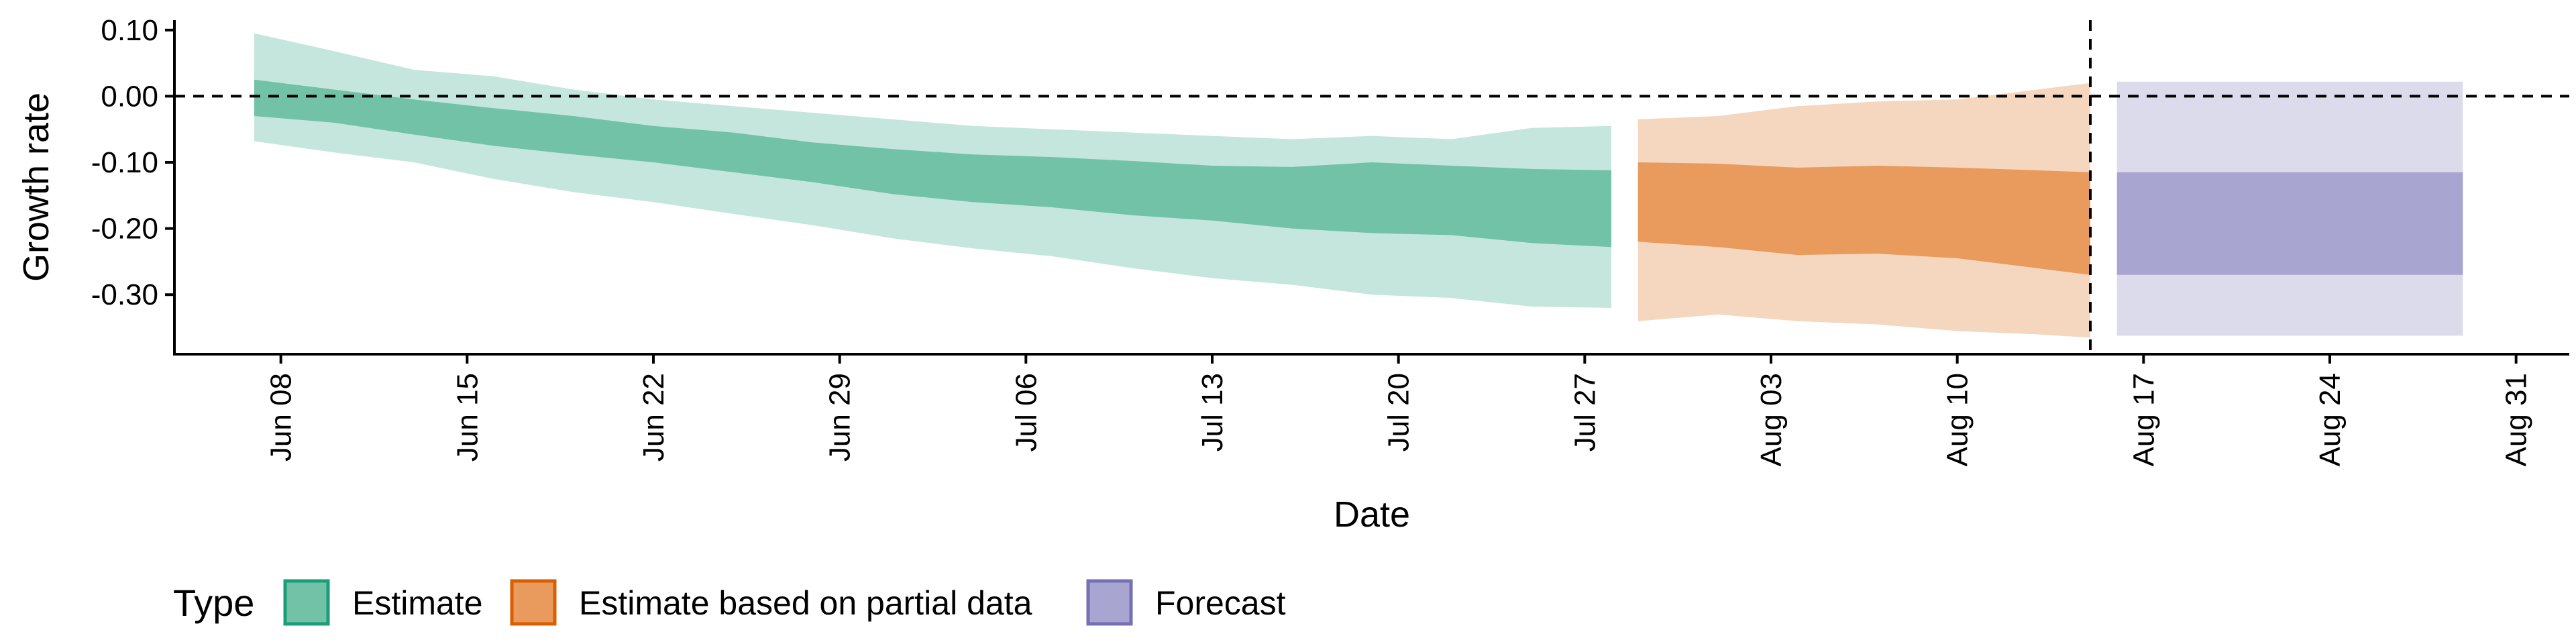  I want to click on x-tick-label: Jun 08, so click(281, 417).